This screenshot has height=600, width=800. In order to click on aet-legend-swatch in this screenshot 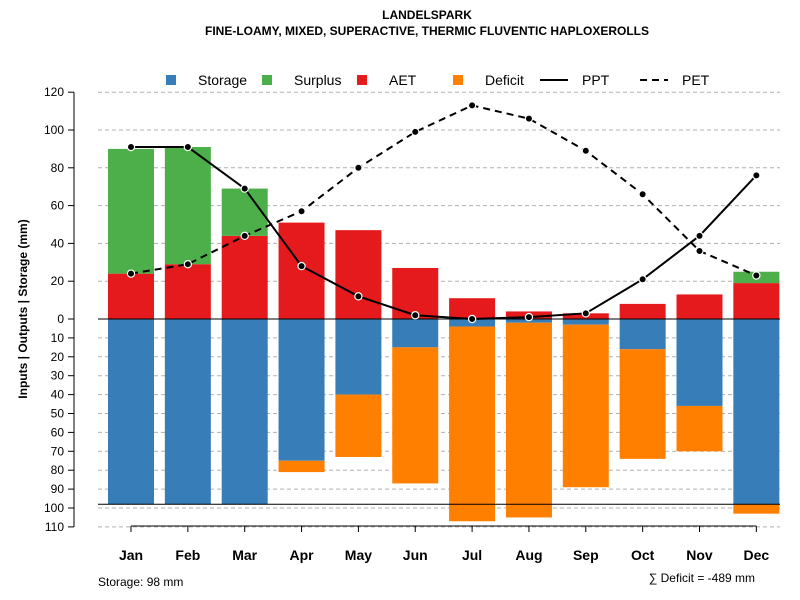, I will do `click(362, 80)`.